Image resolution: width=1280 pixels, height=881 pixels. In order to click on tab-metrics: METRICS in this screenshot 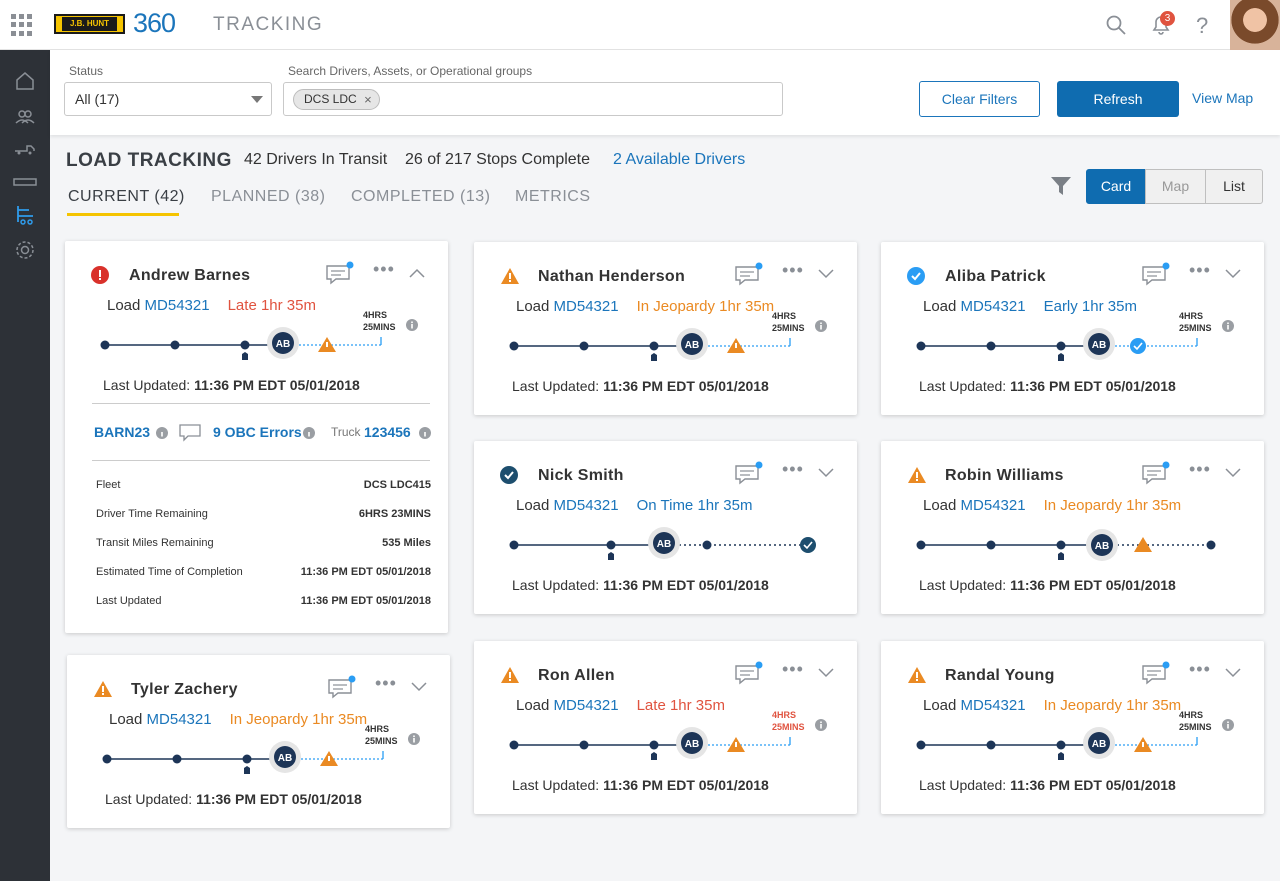, I will do `click(553, 196)`.